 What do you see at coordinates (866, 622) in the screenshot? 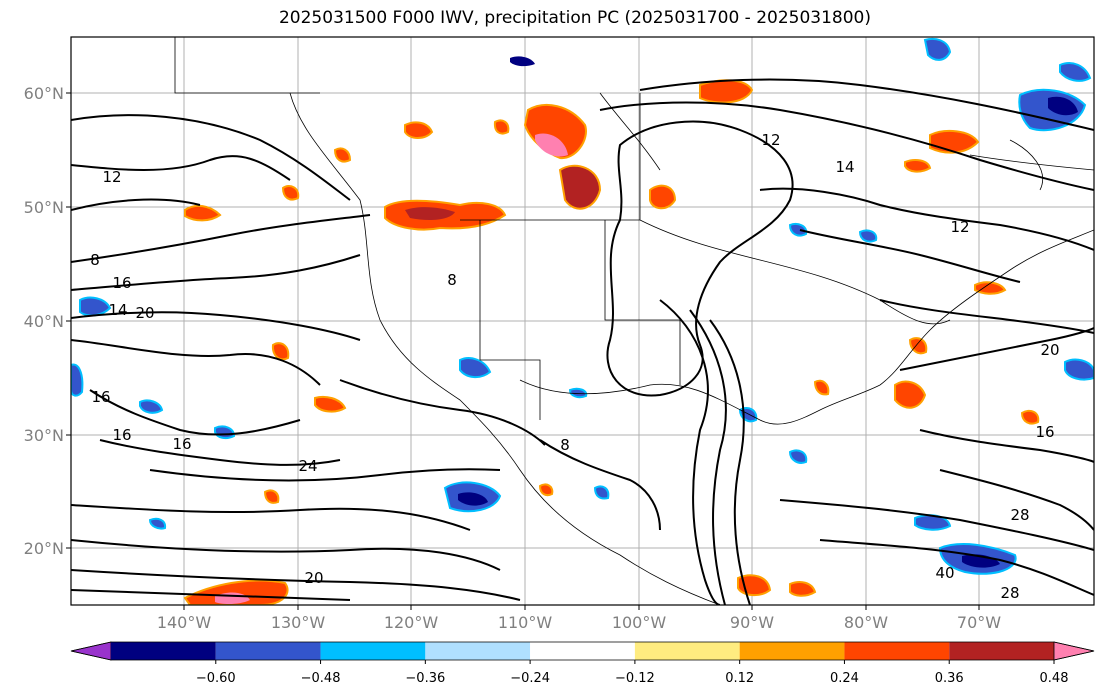
I see `lon-label: 80°W` at bounding box center [866, 622].